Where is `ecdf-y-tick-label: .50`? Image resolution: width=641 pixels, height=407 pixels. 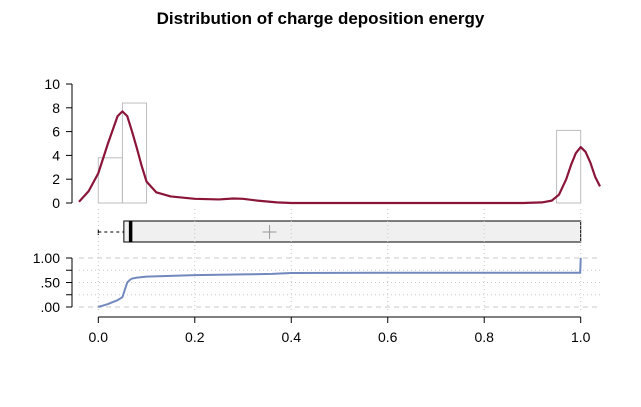 ecdf-y-tick-label: .50 is located at coordinates (51, 283).